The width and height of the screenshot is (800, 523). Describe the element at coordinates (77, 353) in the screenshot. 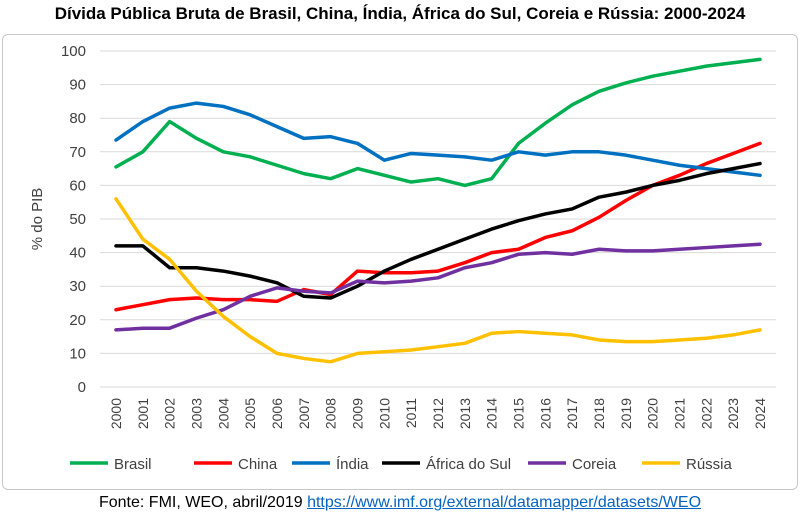

I see `y-tick-label: 10` at that location.